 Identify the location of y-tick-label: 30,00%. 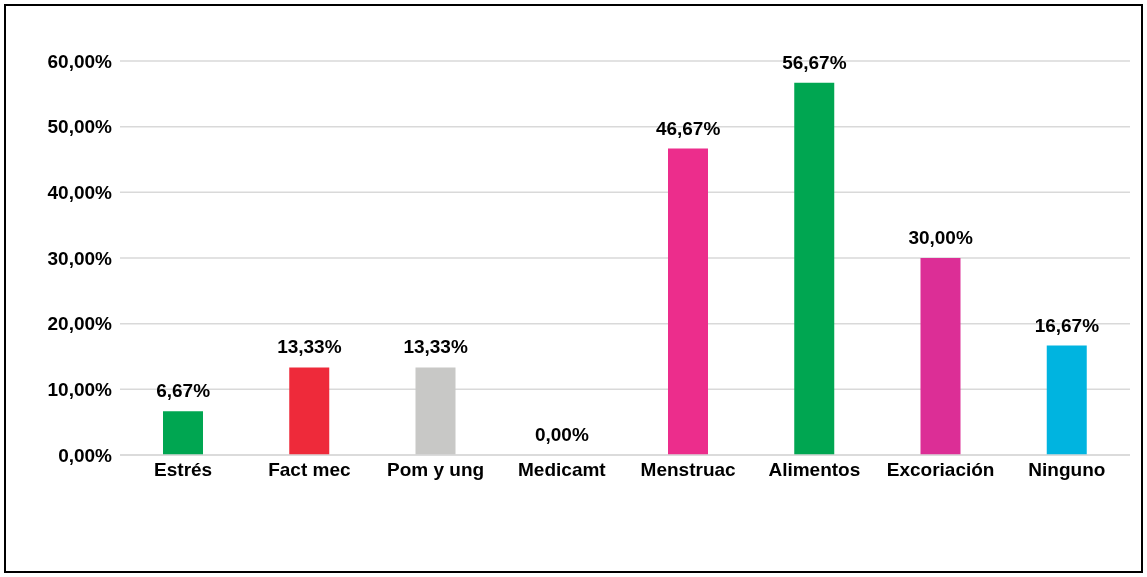
(80, 258).